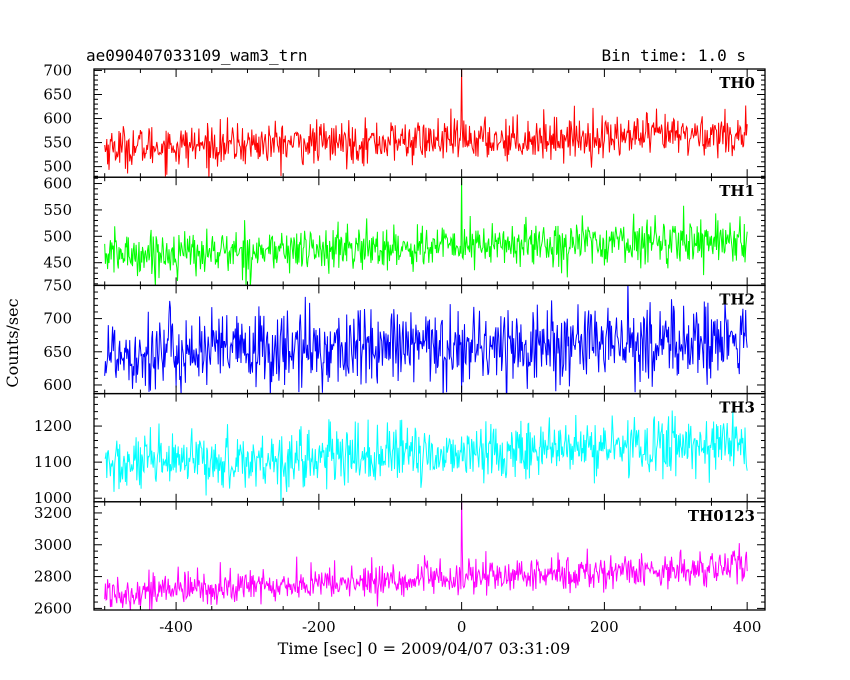  Describe the element at coordinates (426, 339) in the screenshot. I see `series-th2` at that location.